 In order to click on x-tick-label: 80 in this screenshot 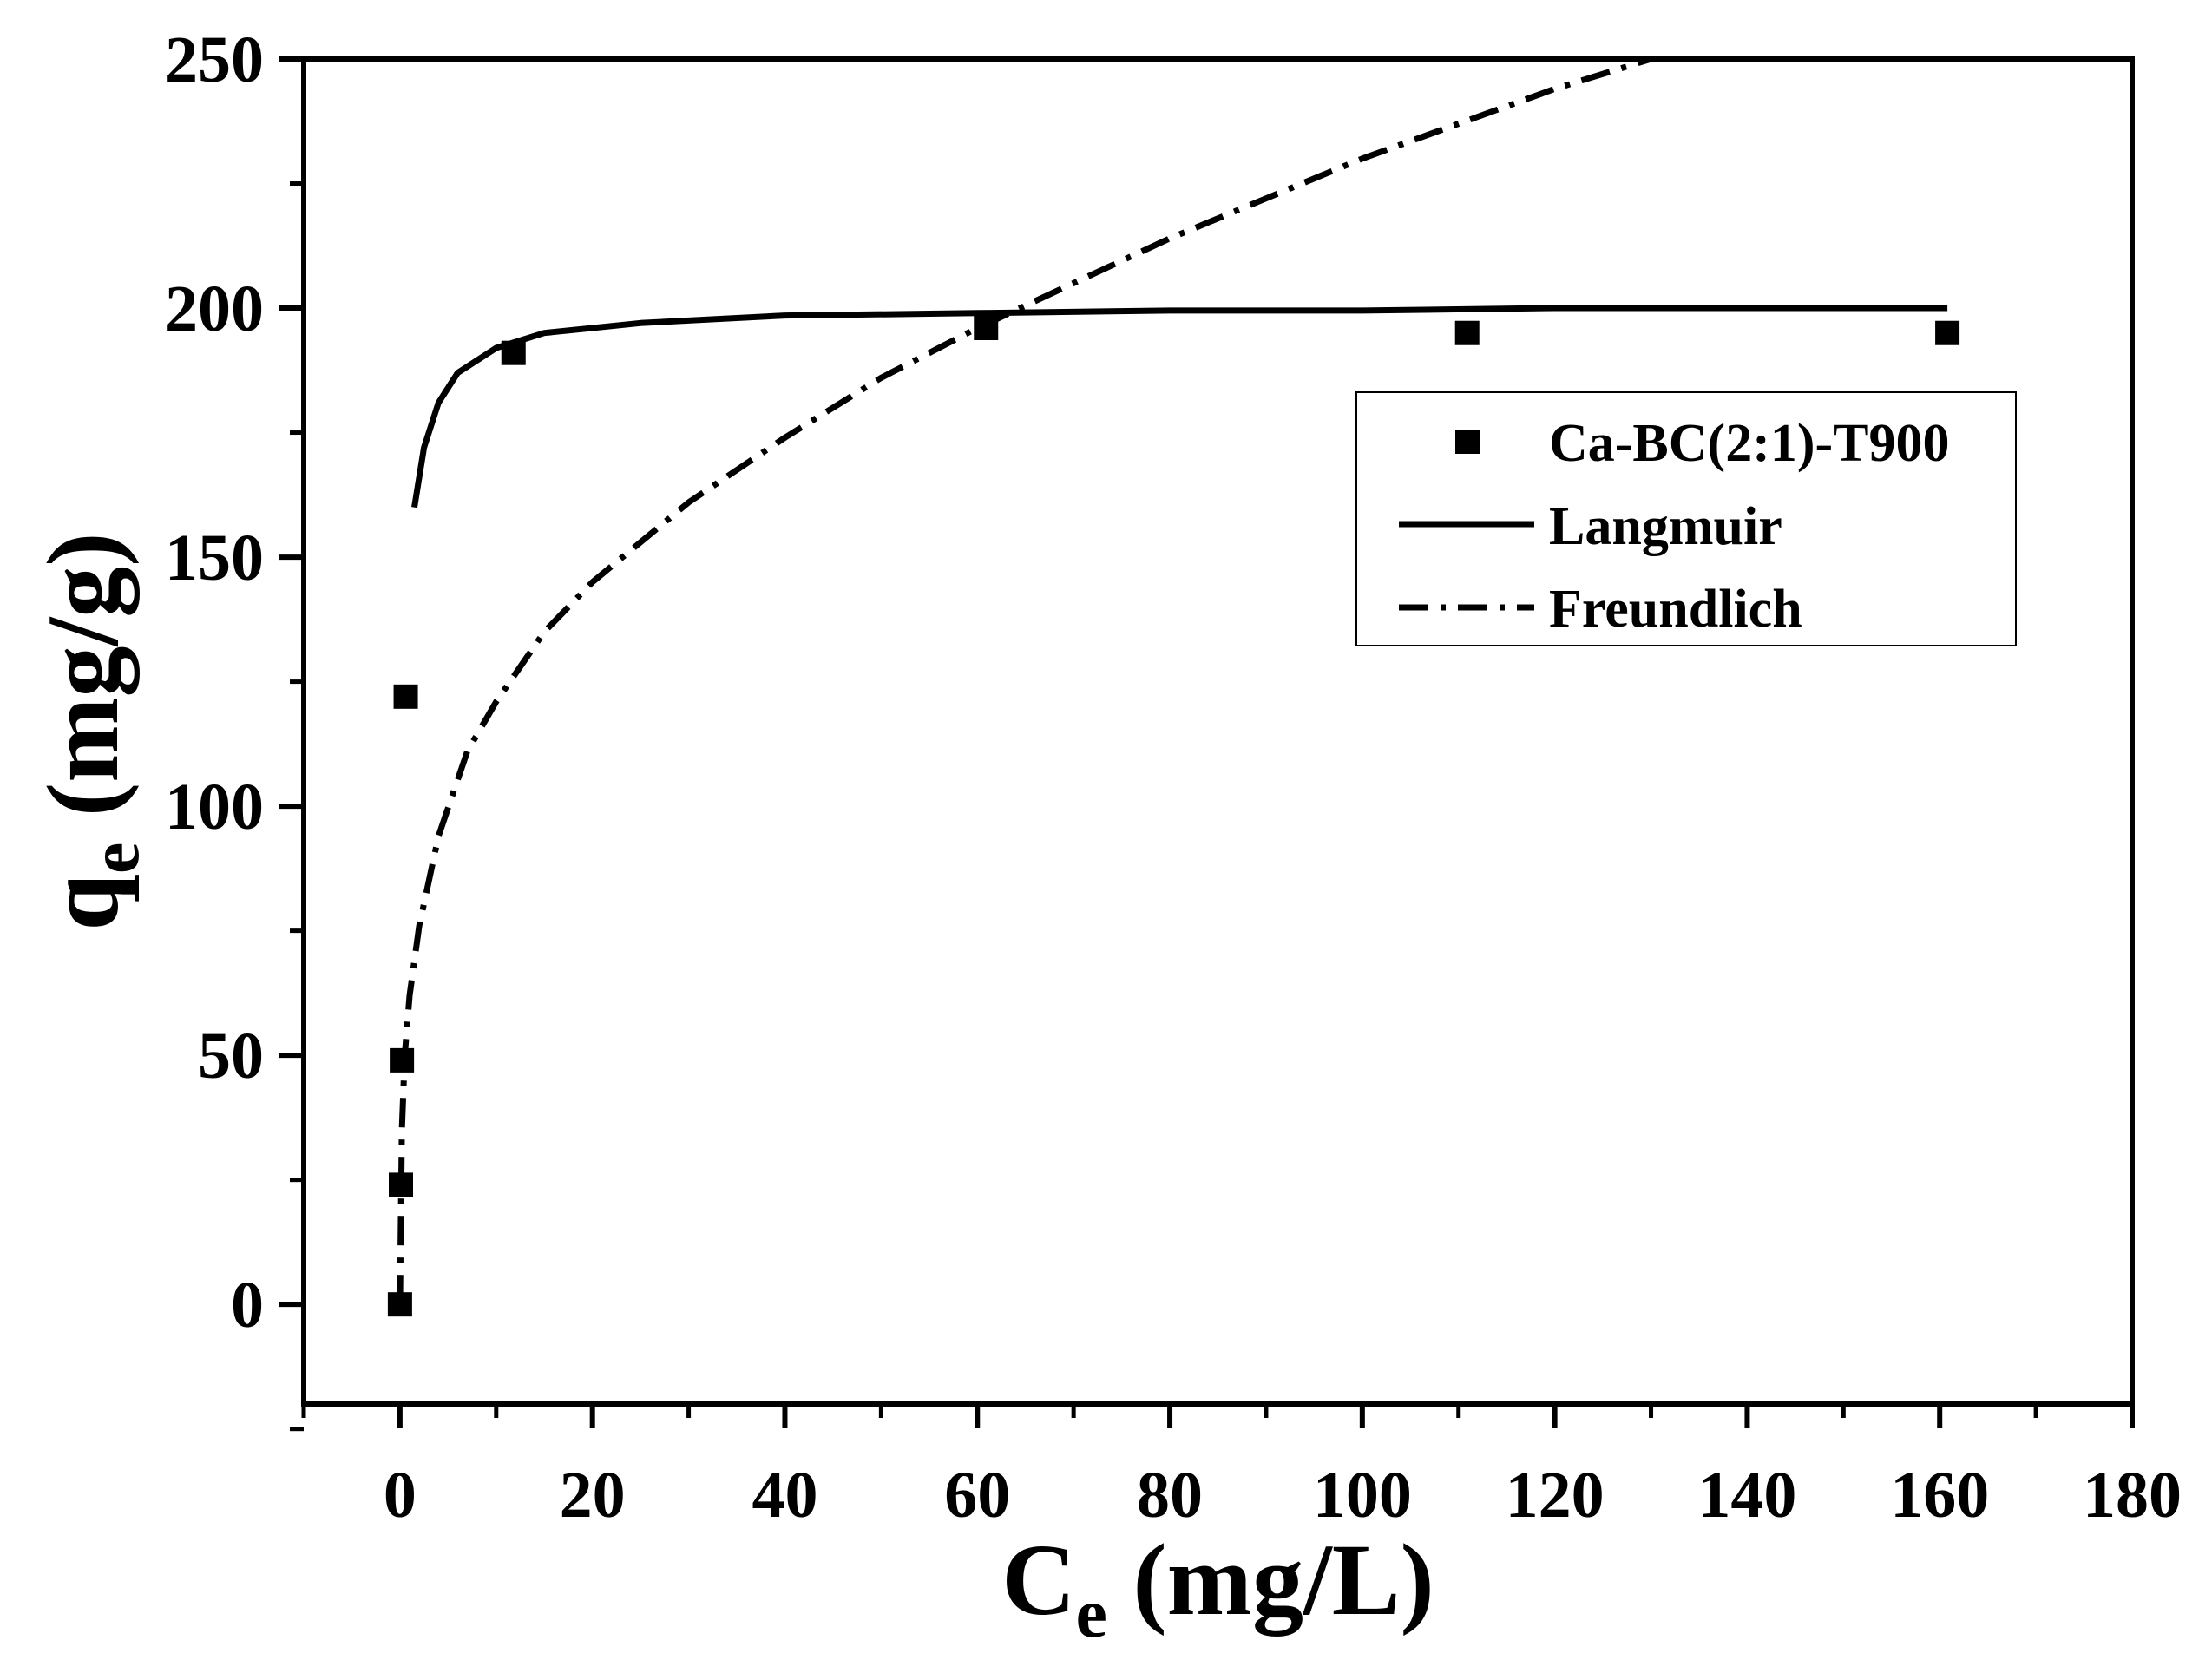, I will do `click(1170, 1495)`.